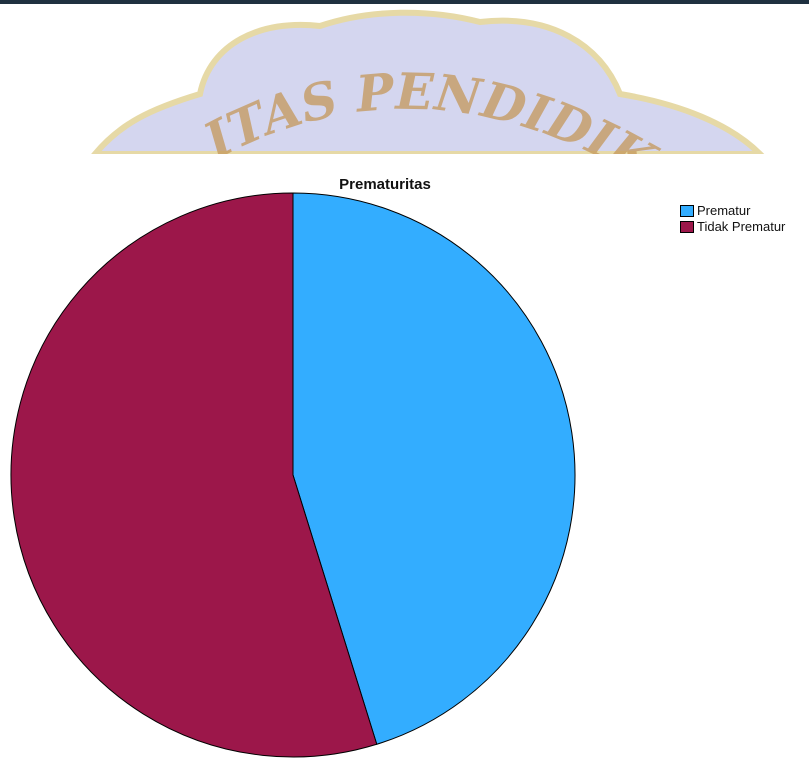 The height and width of the screenshot is (762, 809). I want to click on legend-label-tidak-prematur: Tidak Prematur, so click(741, 226).